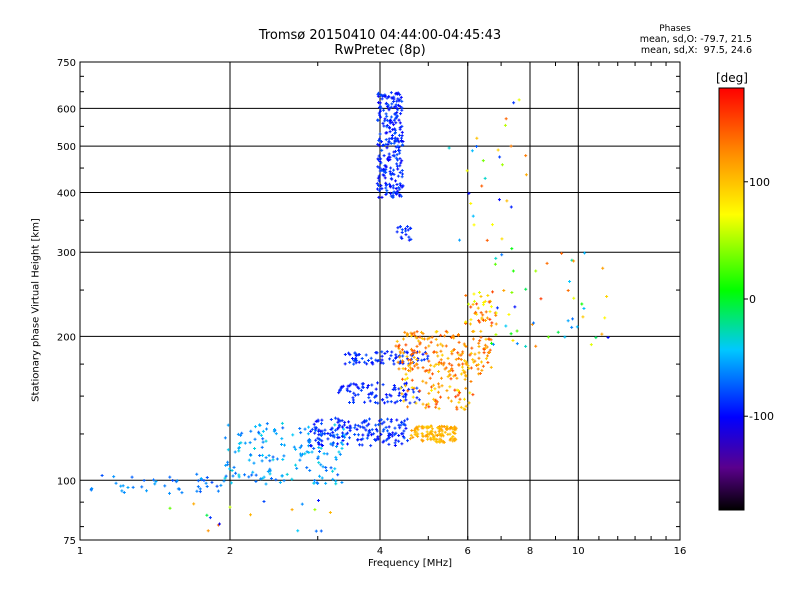 The width and height of the screenshot is (800, 600). What do you see at coordinates (230, 551) in the screenshot?
I see `x-tick-label: 2` at bounding box center [230, 551].